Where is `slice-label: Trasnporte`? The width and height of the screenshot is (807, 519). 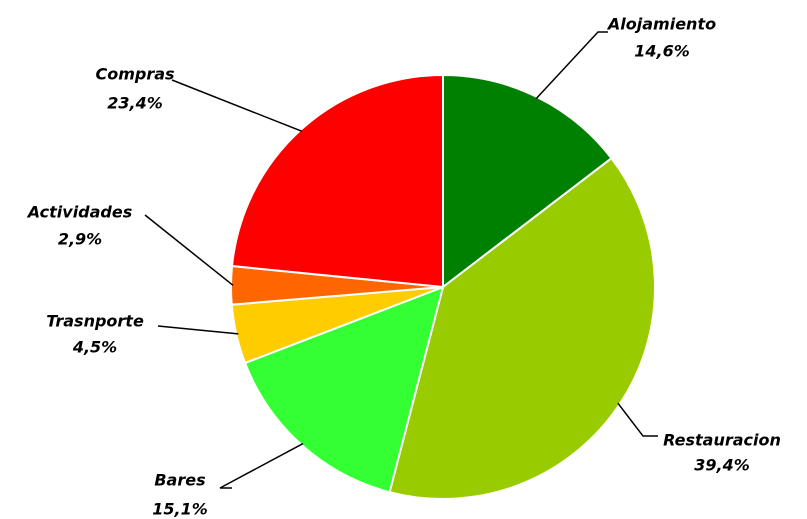
slice-label: Trasnporte is located at coordinates (95, 321).